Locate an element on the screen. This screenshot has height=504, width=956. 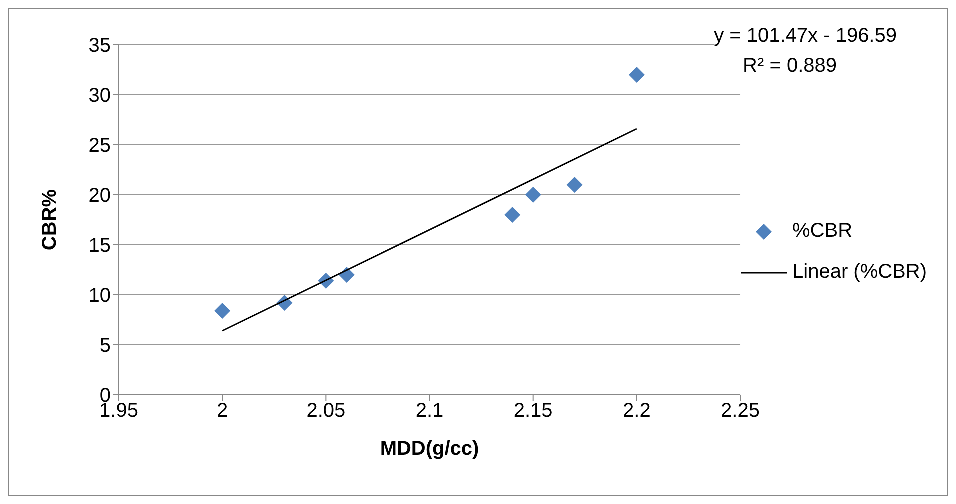
x-tick-label: 2.2 is located at coordinates (637, 411).